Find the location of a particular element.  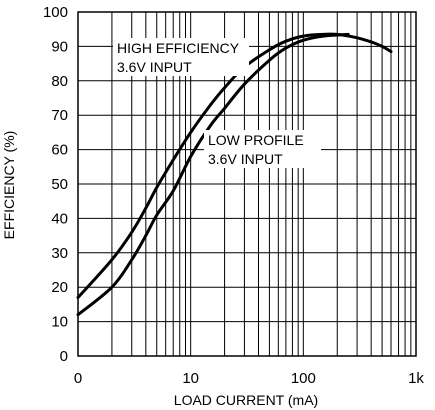

x-tick-label: 10 is located at coordinates (190, 378).